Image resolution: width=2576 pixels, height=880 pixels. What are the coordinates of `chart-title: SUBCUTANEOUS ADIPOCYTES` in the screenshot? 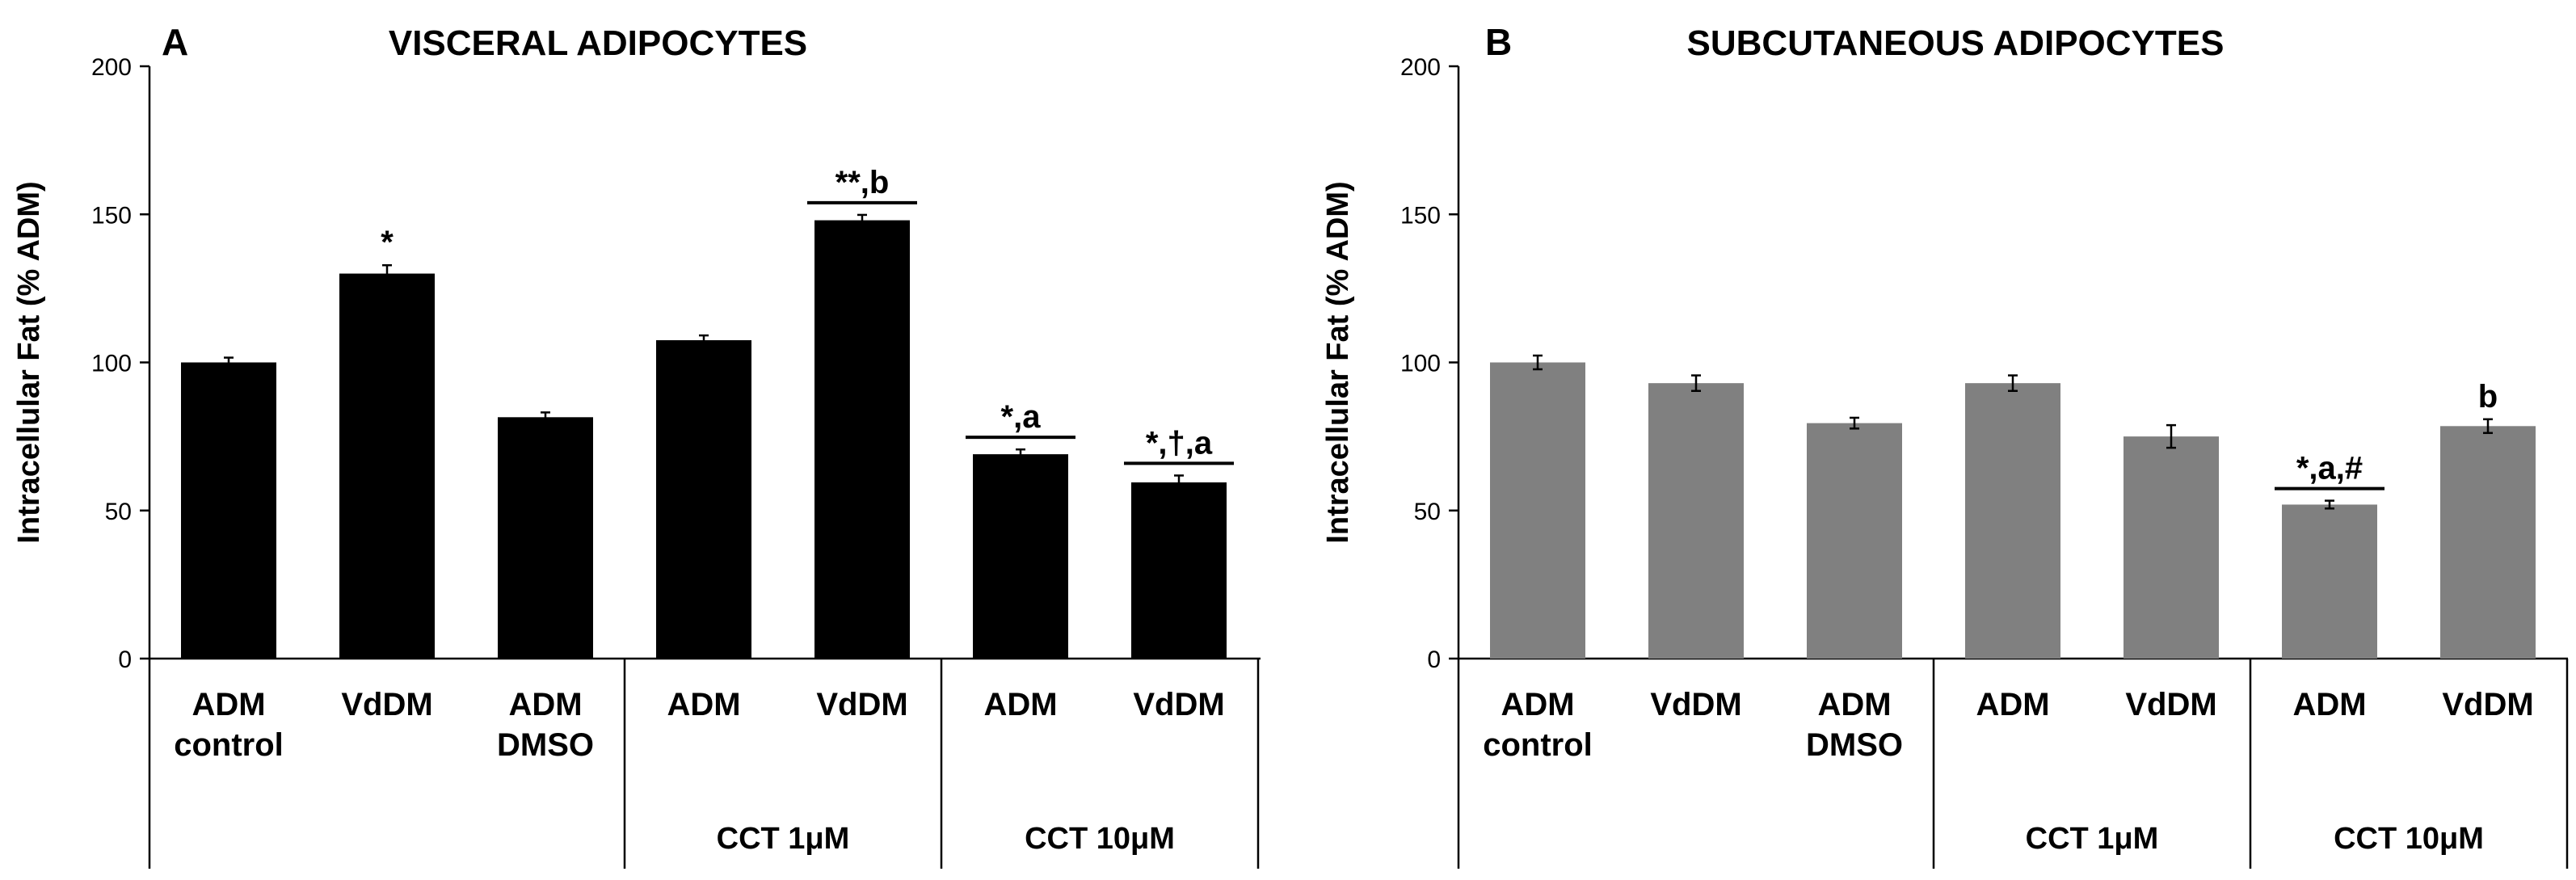 It's located at (1956, 43).